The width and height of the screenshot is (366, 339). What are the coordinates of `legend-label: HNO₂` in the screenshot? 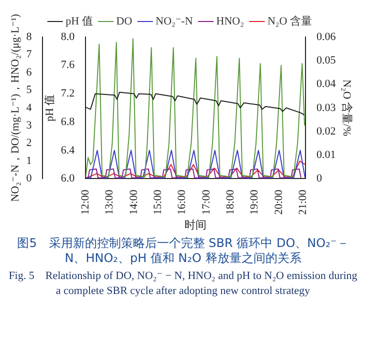 It's located at (230, 21).